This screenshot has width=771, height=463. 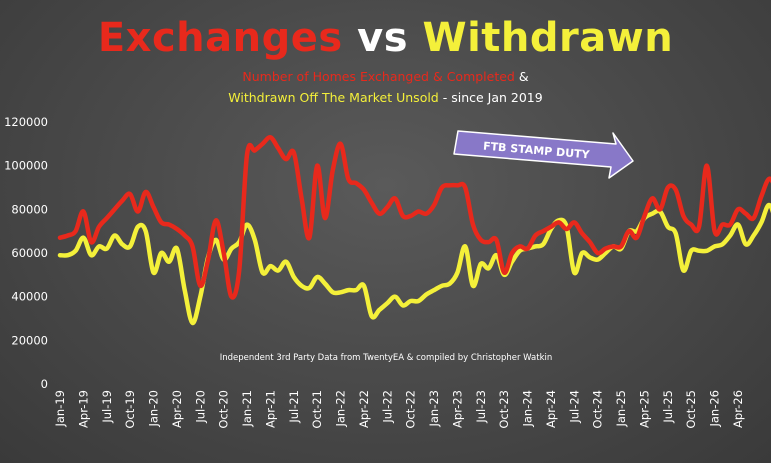 I want to click on x-tick-label: Oct-21, so click(x=317, y=409).